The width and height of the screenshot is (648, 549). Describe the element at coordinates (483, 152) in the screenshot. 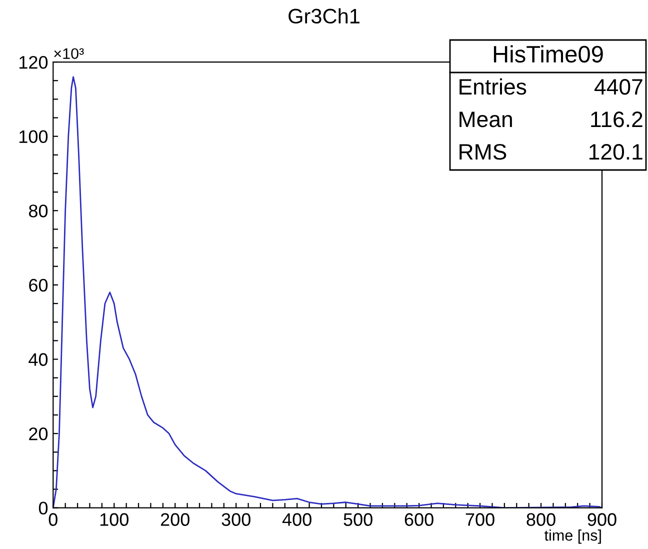

I see `annotation: RMS` at that location.